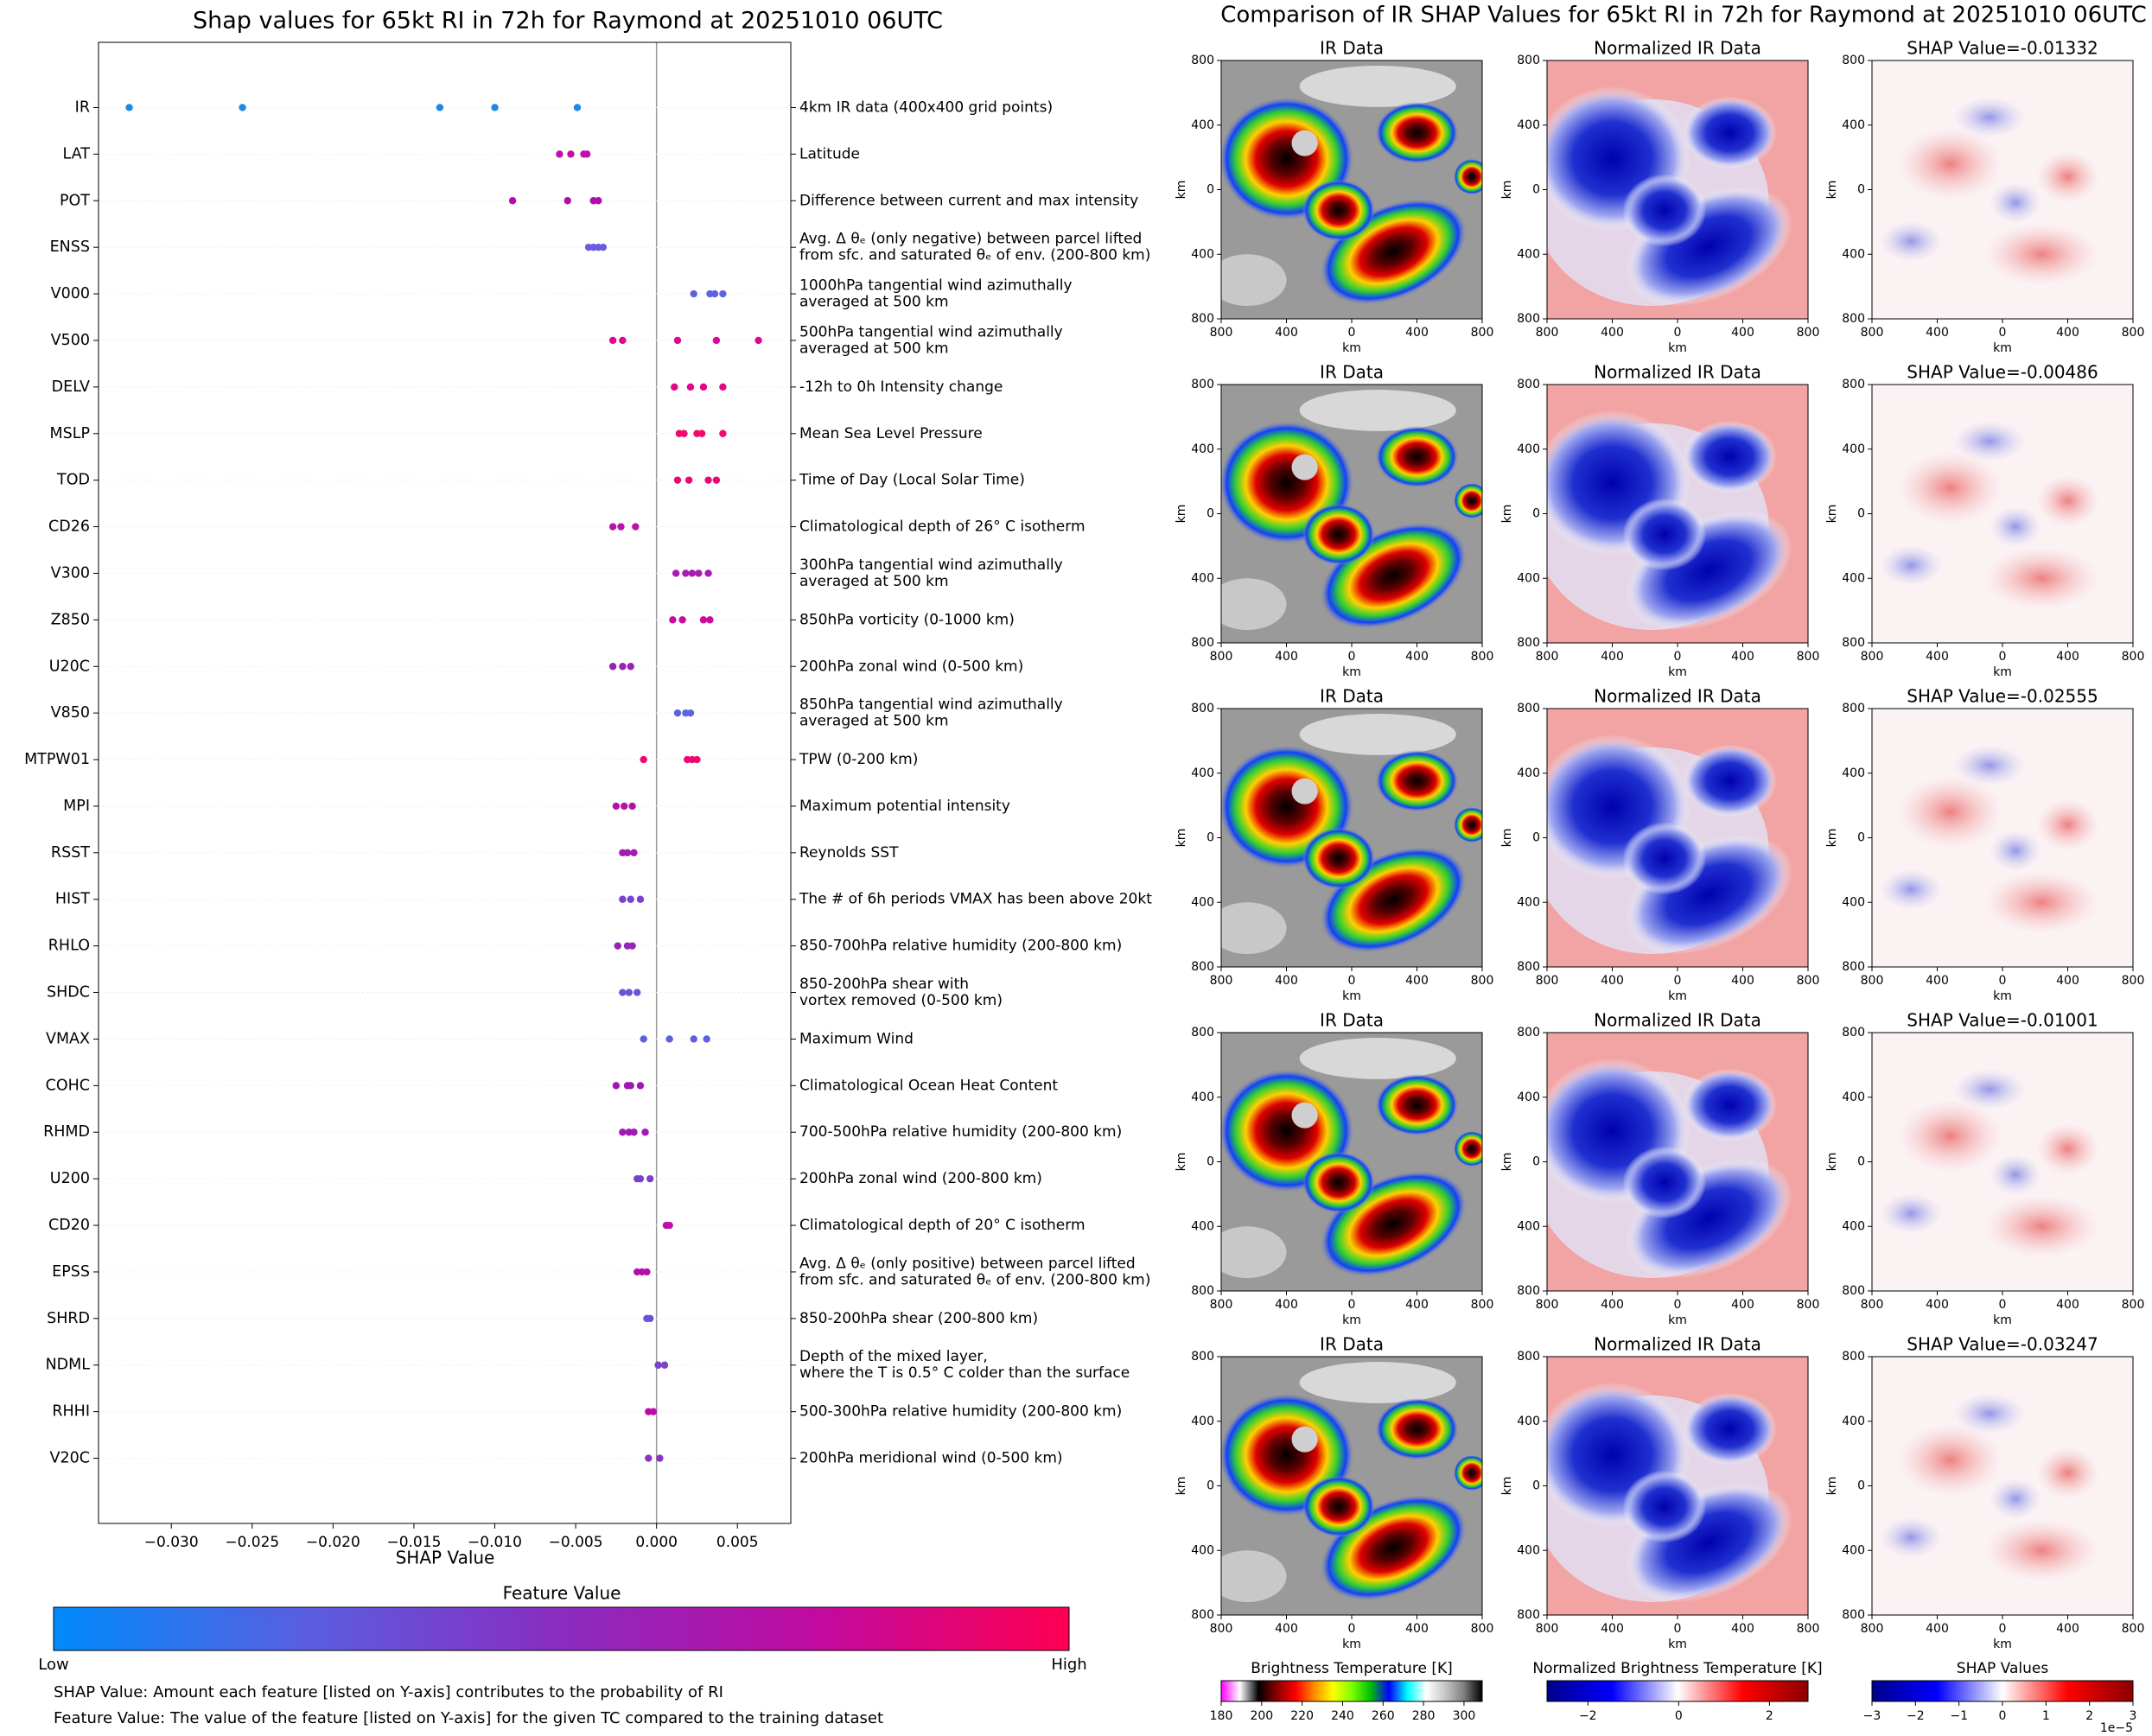 Image resolution: width=2152 pixels, height=1736 pixels. I want to click on colorbar-tick-label: 280, so click(1424, 1716).